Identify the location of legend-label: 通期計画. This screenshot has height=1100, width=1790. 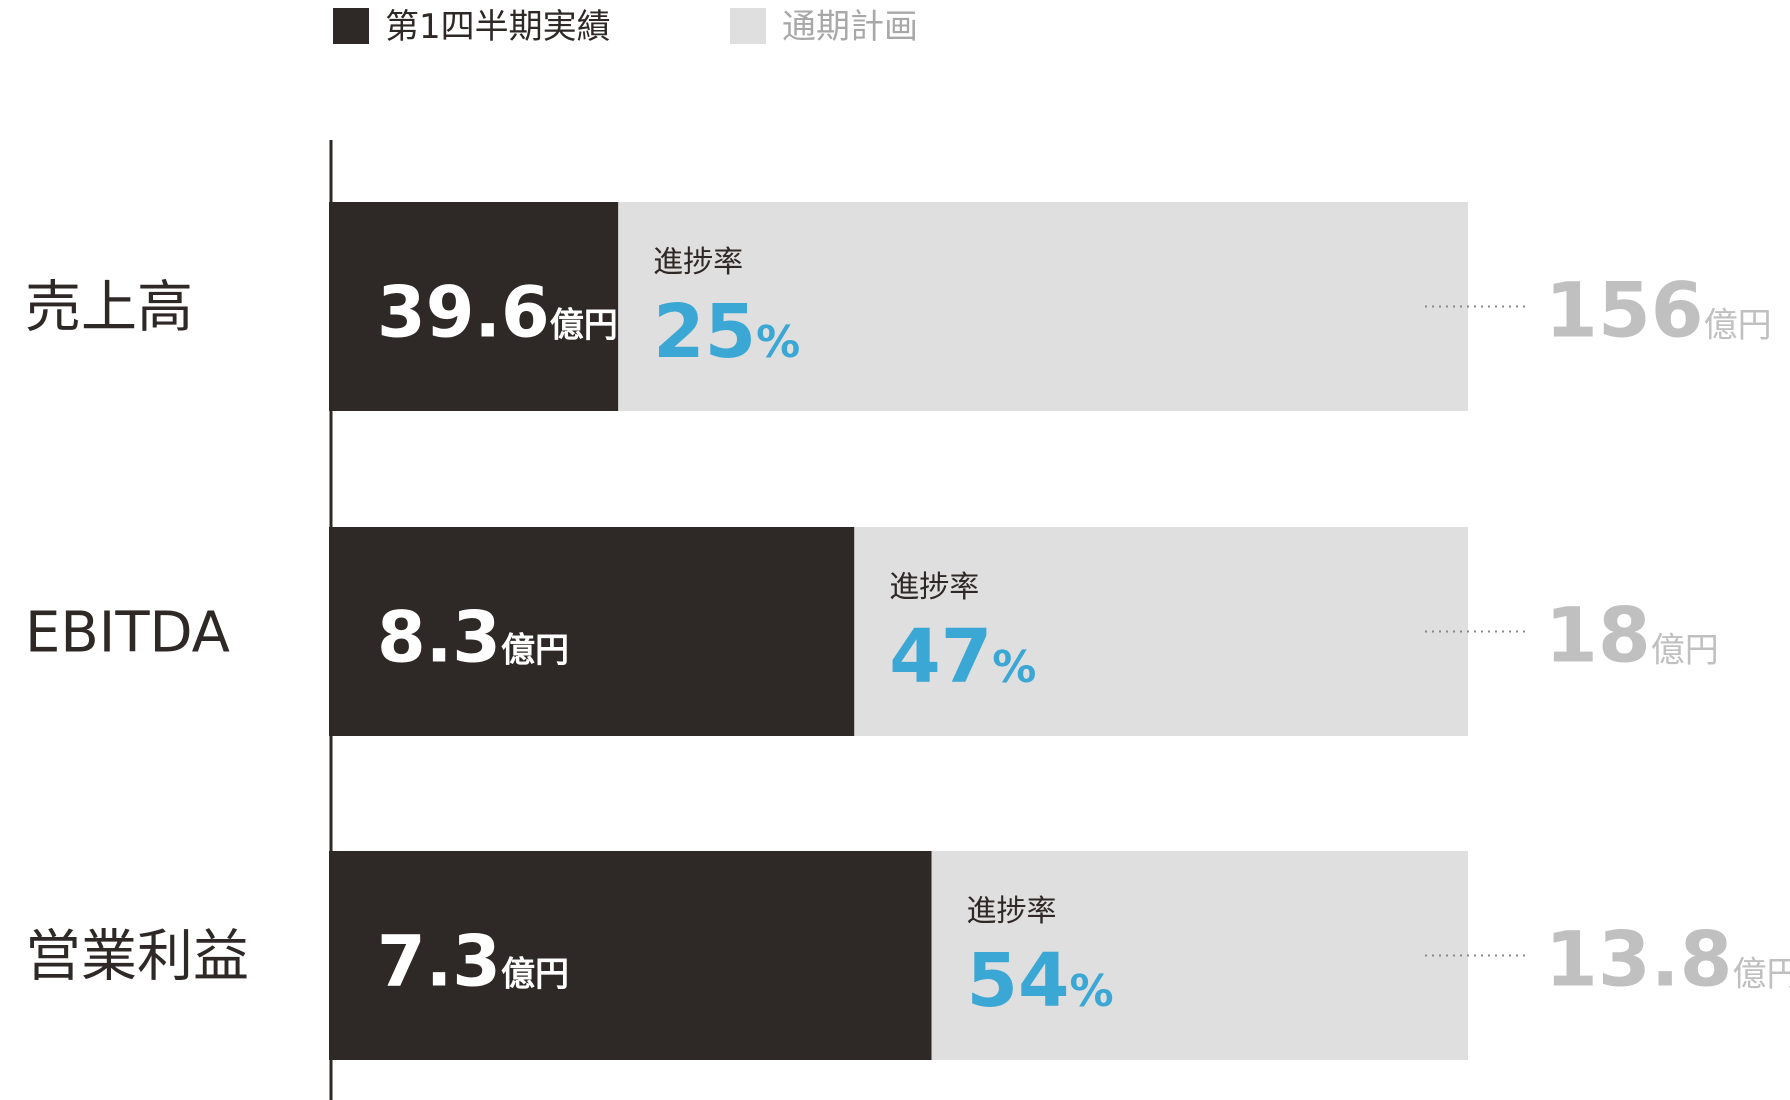
(850, 27).